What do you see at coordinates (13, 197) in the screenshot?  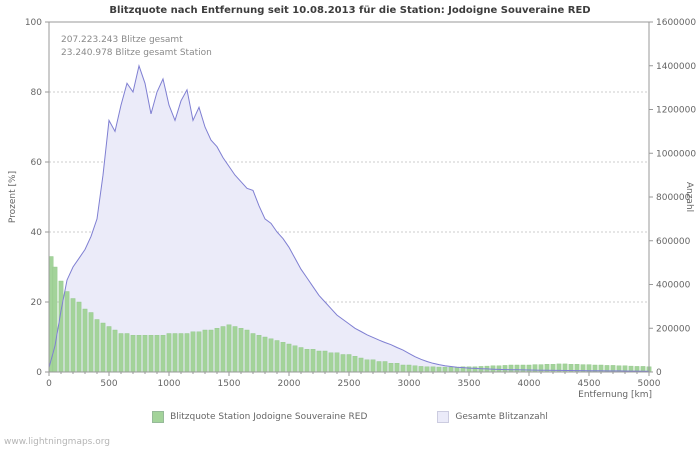 I see `left-axis-label: Prozent [%]` at bounding box center [13, 197].